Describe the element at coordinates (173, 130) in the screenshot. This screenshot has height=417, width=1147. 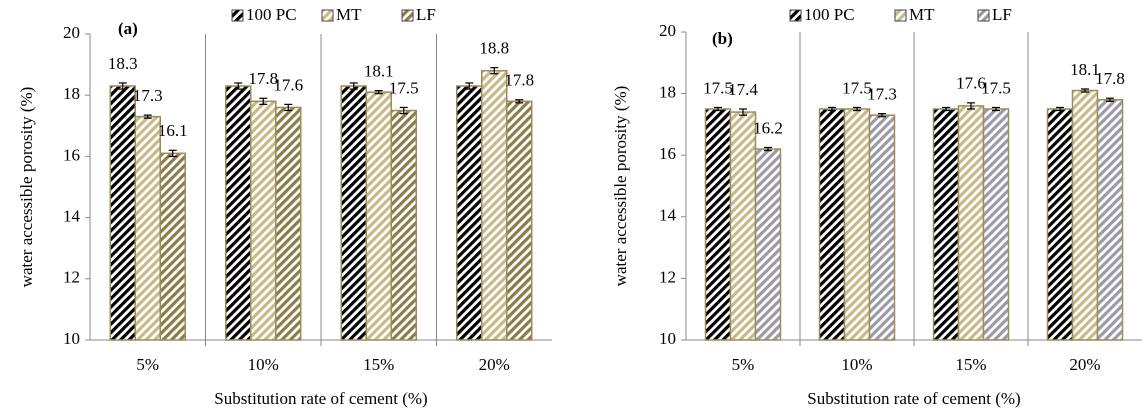
I see `value-label: 16.1` at that location.